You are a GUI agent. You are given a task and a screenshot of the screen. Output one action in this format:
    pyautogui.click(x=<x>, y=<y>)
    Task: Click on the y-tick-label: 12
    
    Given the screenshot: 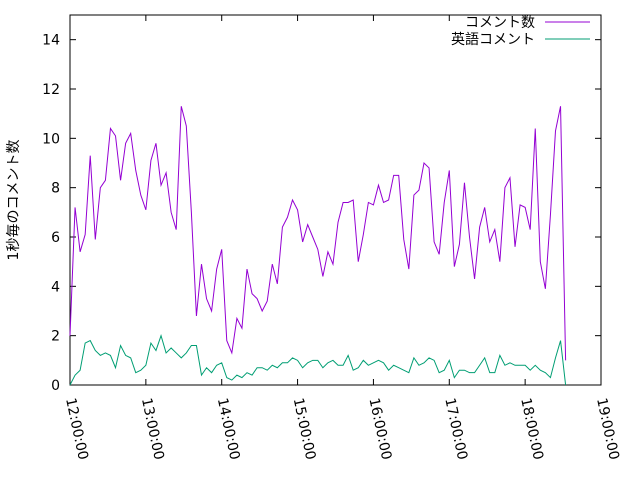 What is the action you would take?
    pyautogui.click(x=51, y=90)
    